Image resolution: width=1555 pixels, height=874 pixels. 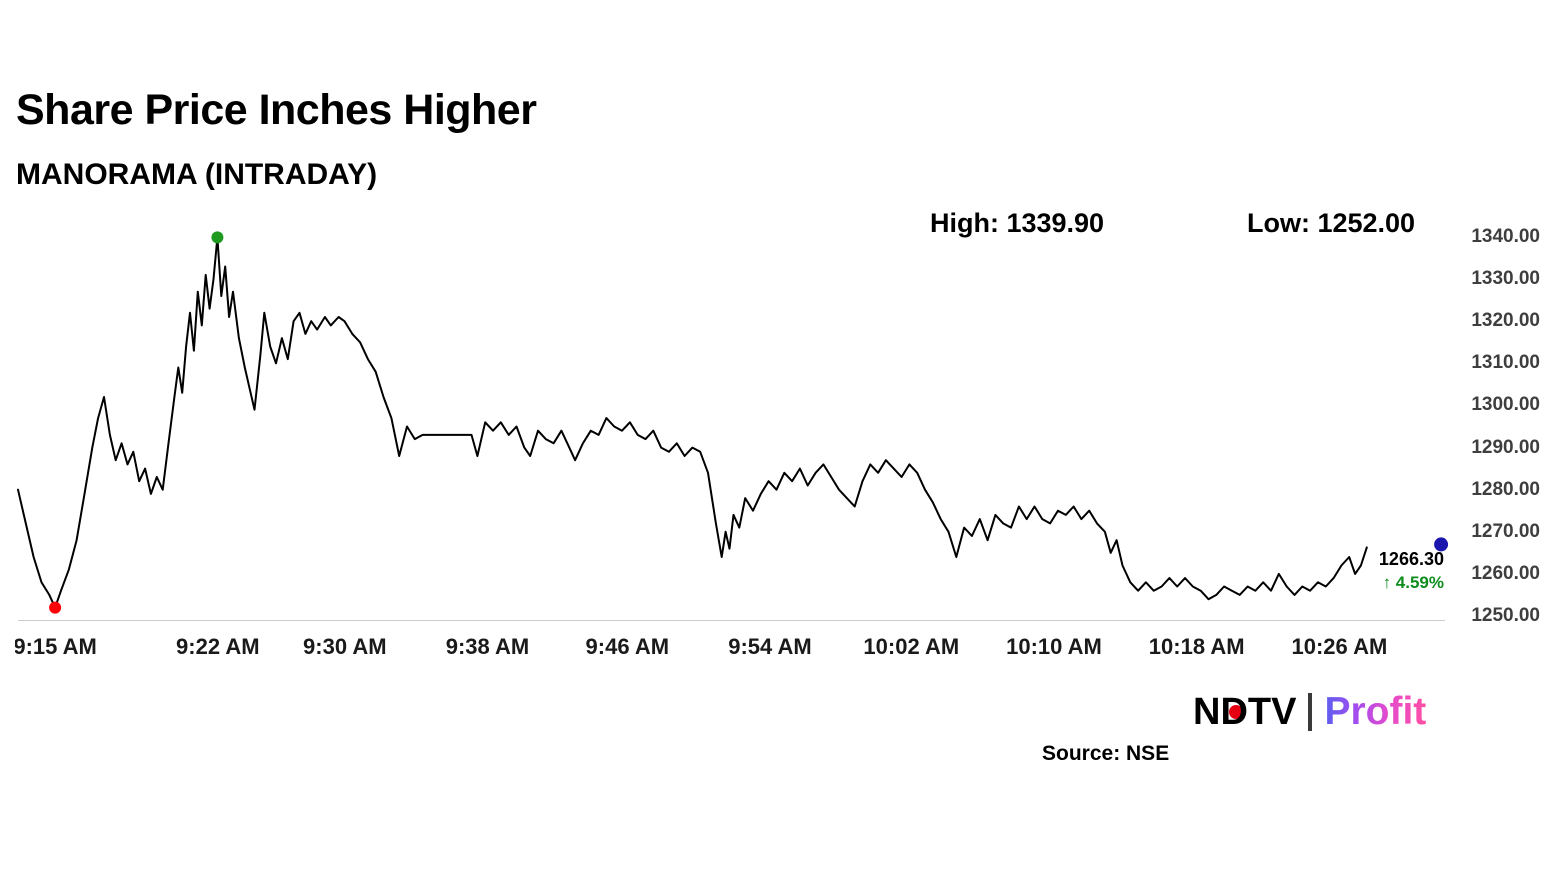 What do you see at coordinates (1413, 582) in the screenshot?
I see `price-change-badge: ↑ 4.59%` at bounding box center [1413, 582].